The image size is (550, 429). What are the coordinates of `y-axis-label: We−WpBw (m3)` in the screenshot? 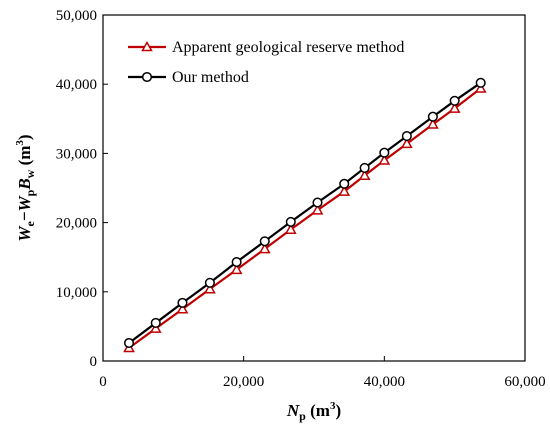 It's located at (25, 187).